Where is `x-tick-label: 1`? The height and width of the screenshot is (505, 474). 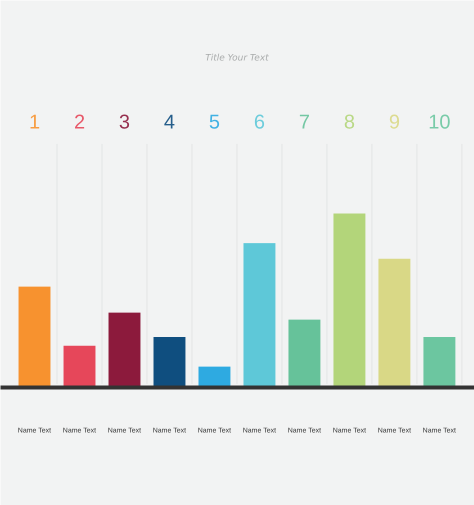 x-tick-label: 1 is located at coordinates (34, 122).